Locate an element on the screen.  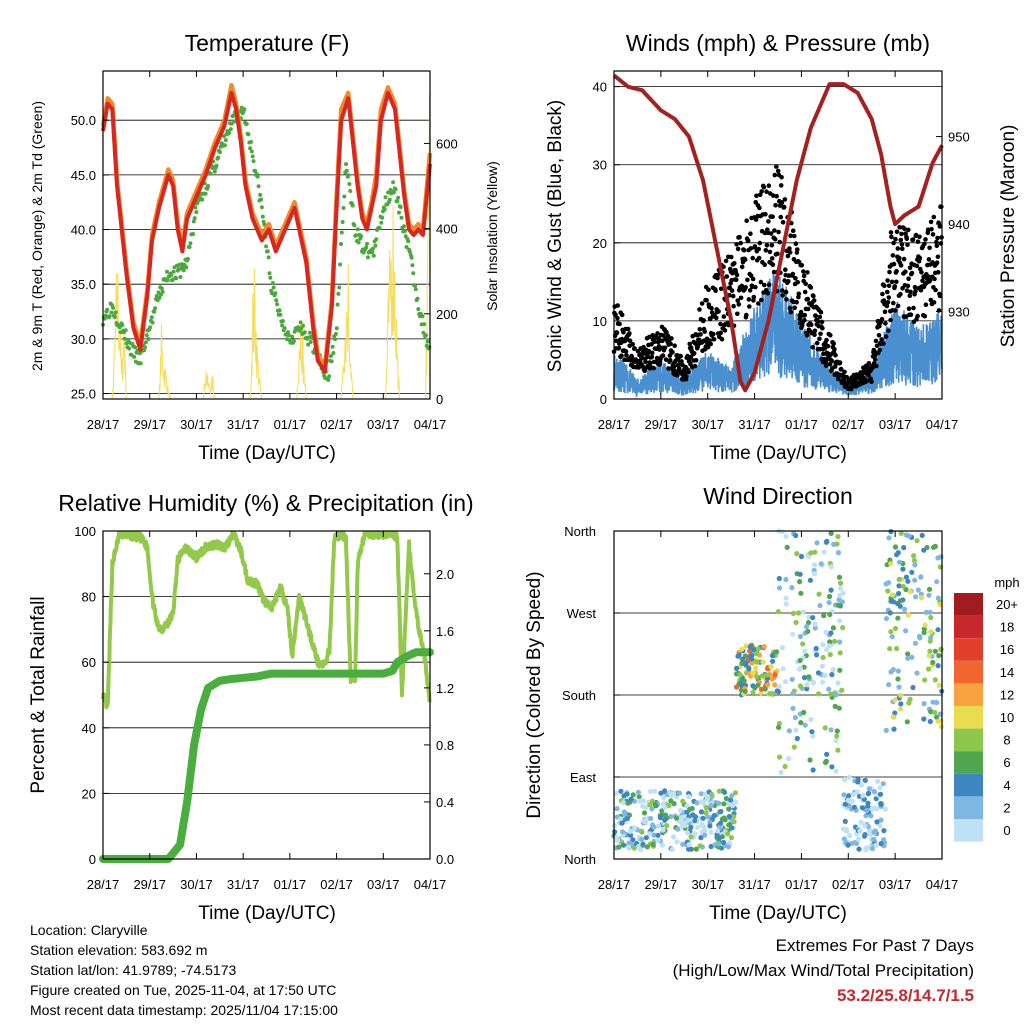
legend-label: 18 is located at coordinates (1007, 627).